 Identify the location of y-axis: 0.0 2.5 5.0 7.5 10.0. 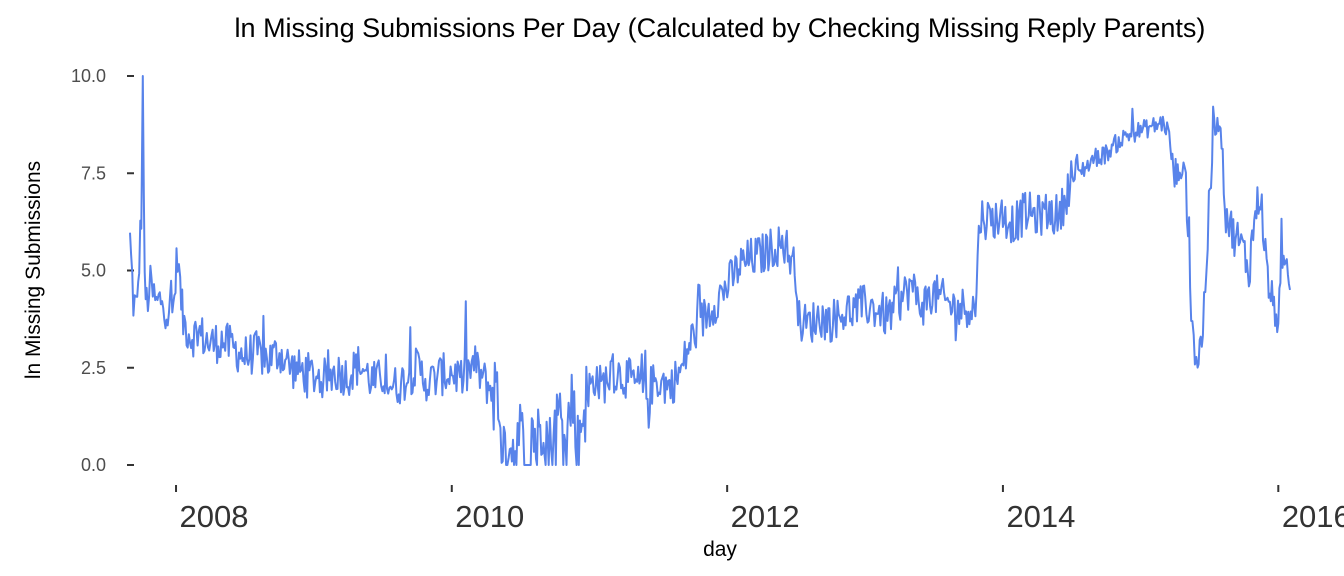
(102, 270).